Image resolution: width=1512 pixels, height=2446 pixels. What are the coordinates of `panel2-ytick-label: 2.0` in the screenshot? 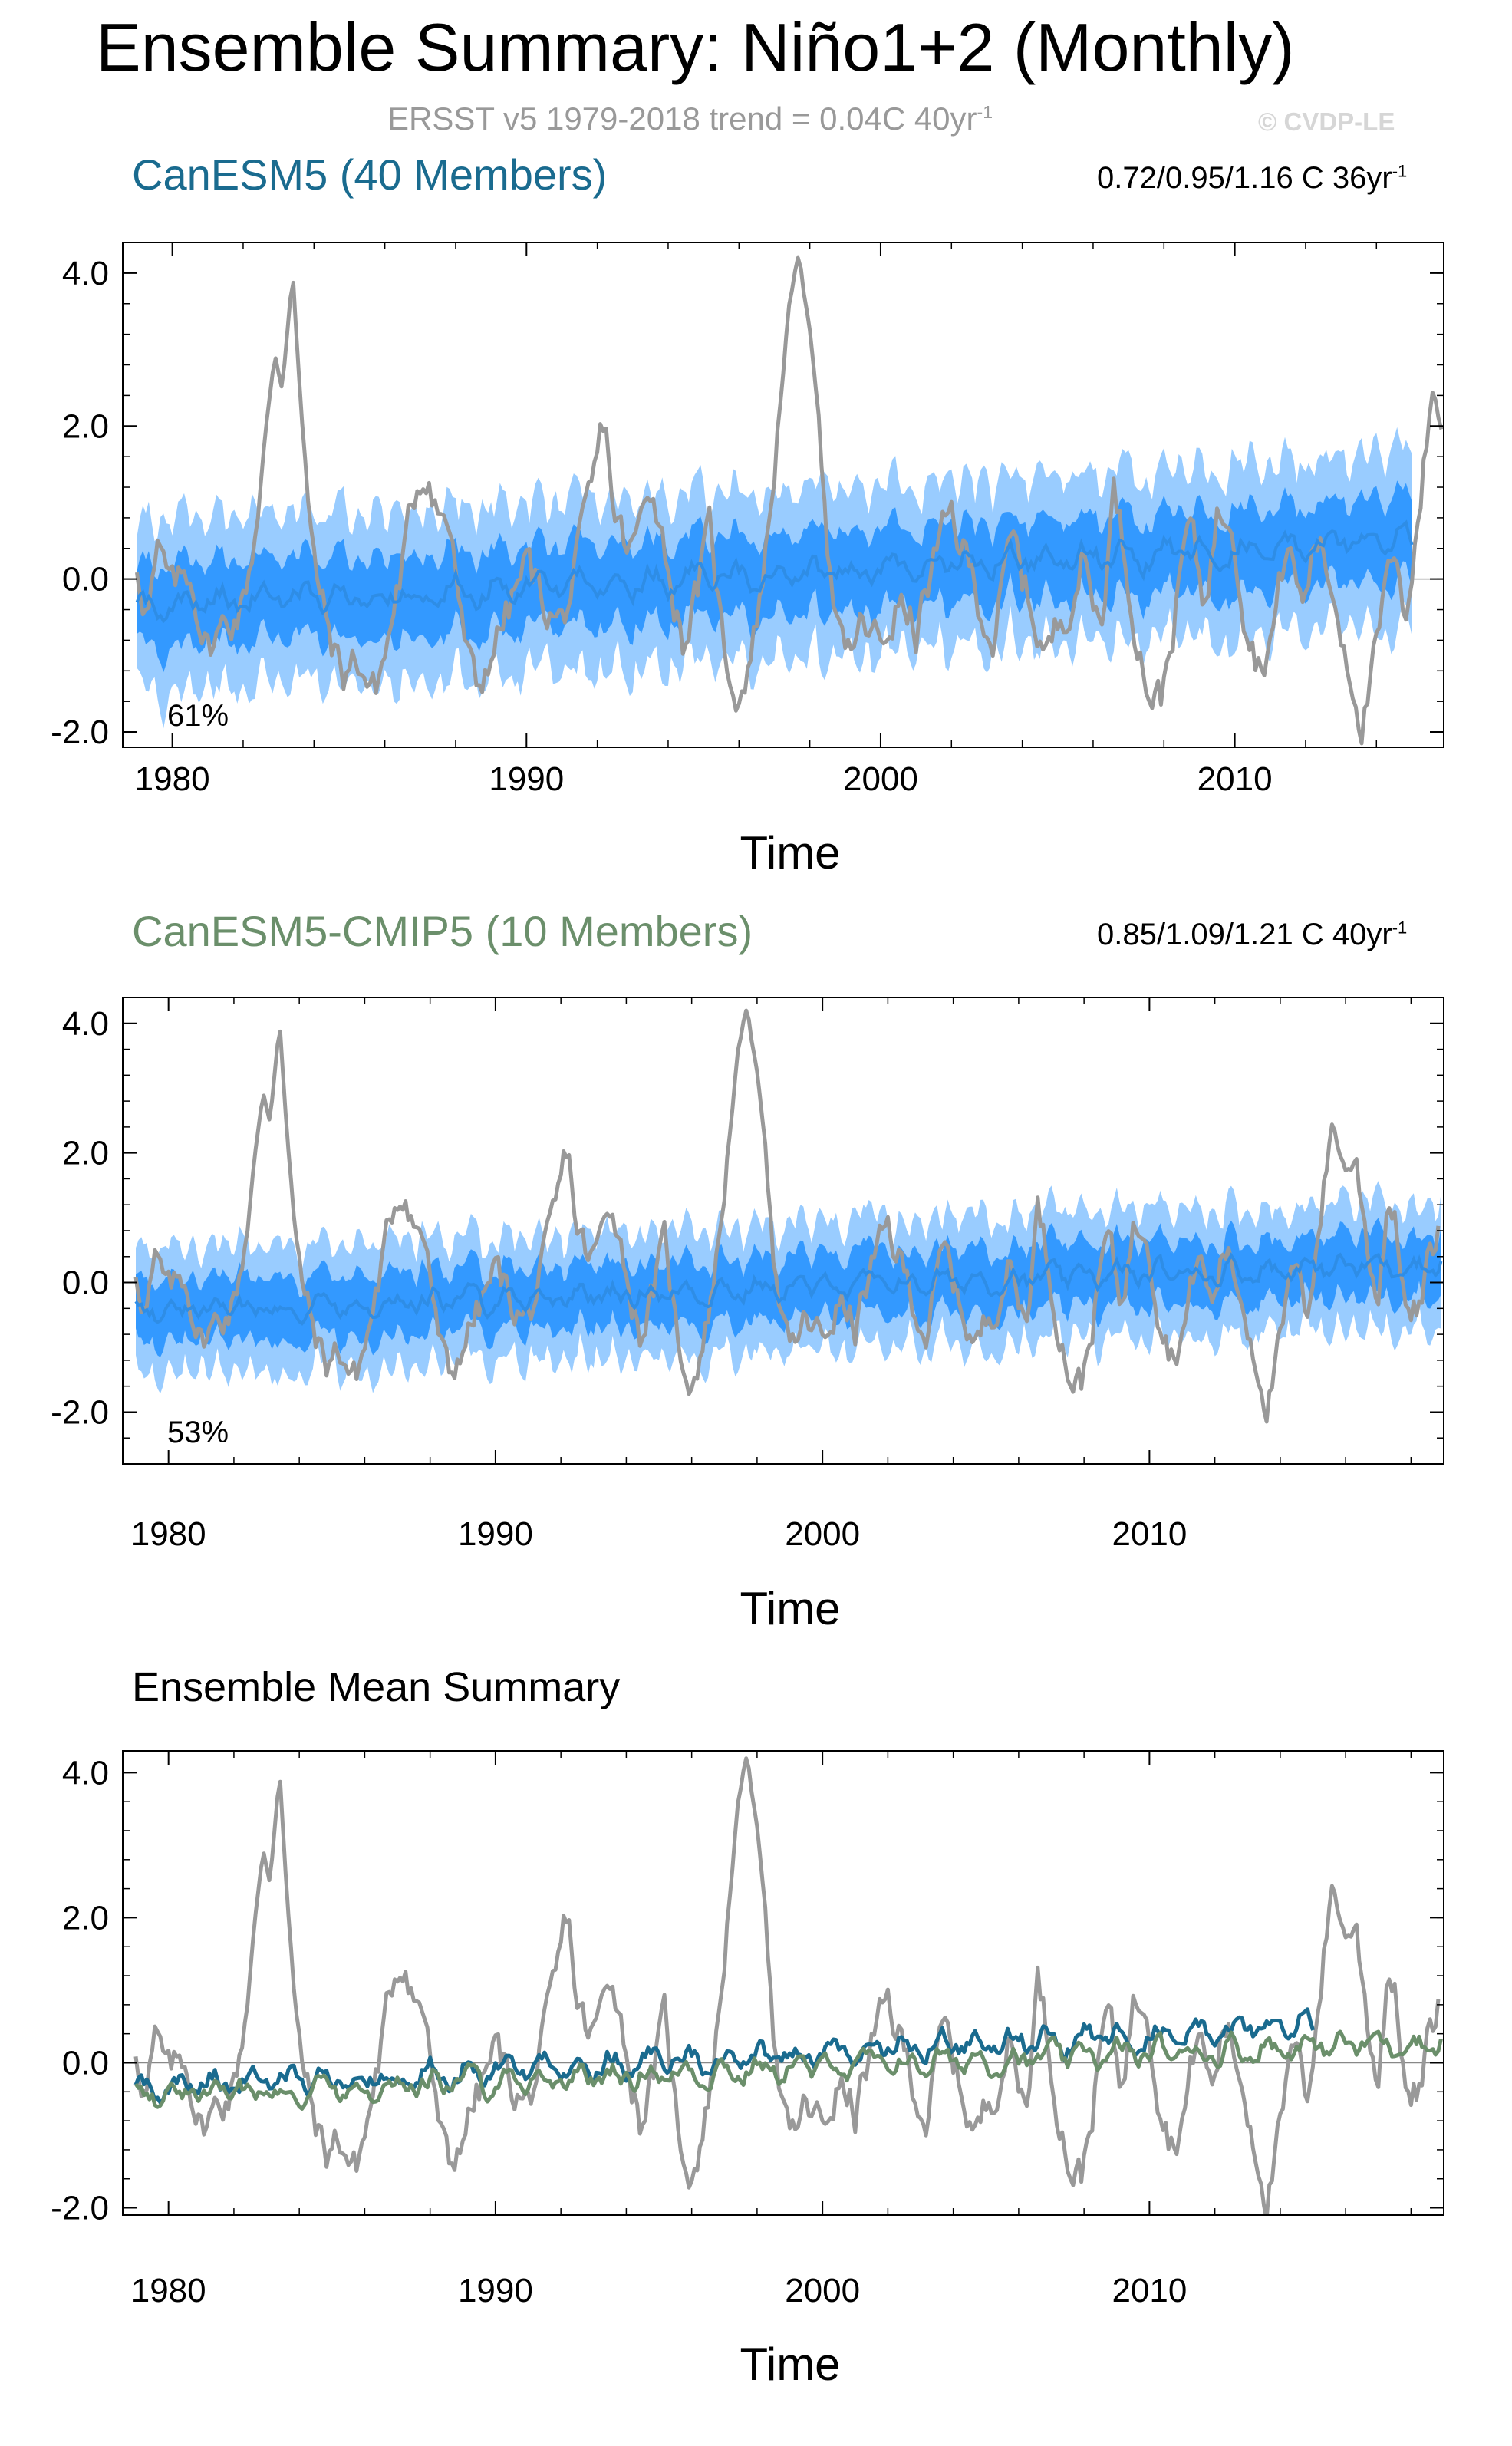 It's located at (85, 1153).